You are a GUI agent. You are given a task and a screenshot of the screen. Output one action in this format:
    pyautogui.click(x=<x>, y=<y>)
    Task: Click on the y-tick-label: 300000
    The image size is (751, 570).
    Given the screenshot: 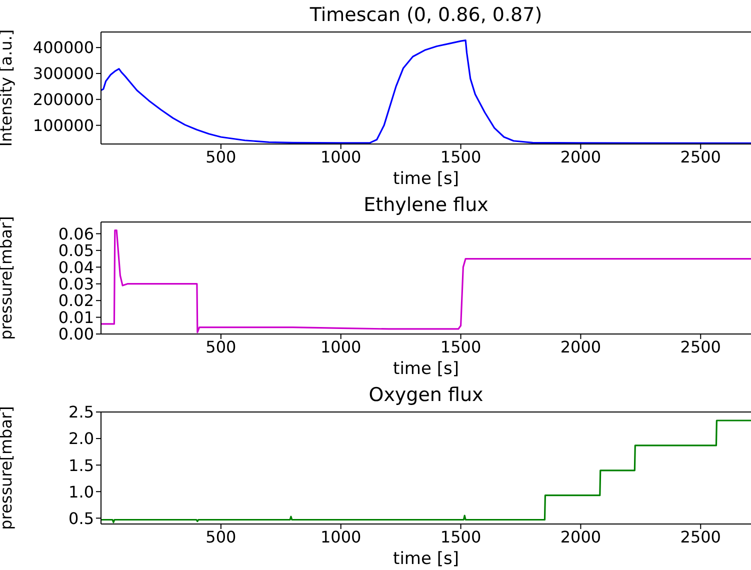 What is the action you would take?
    pyautogui.click(x=63, y=74)
    